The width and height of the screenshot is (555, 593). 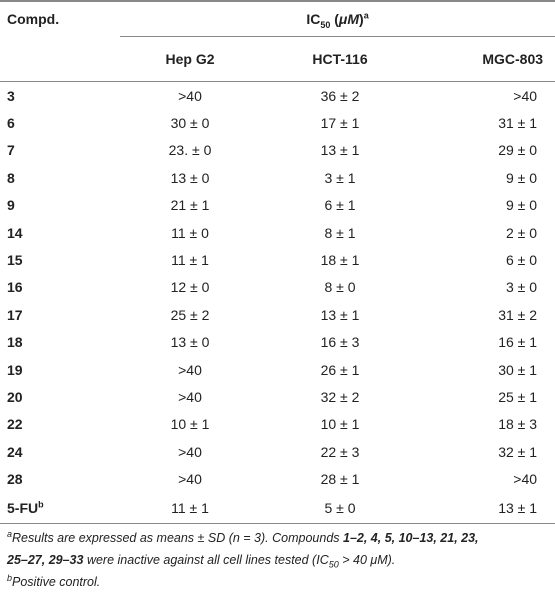 What do you see at coordinates (15, 232) in the screenshot?
I see `compd: 14` at bounding box center [15, 232].